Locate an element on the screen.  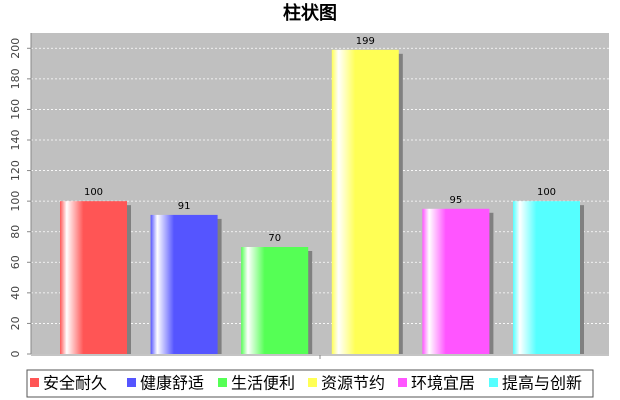
y-tick-label: 180 is located at coordinates (15, 78).